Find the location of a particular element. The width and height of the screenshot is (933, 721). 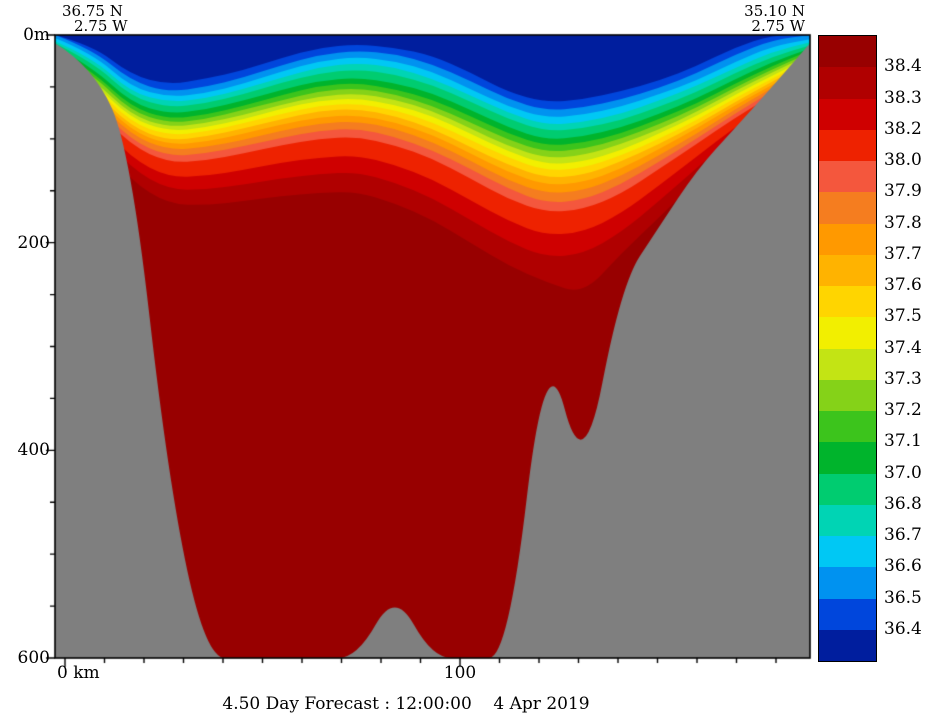

colorbar-label: 38.0 is located at coordinates (903, 160).